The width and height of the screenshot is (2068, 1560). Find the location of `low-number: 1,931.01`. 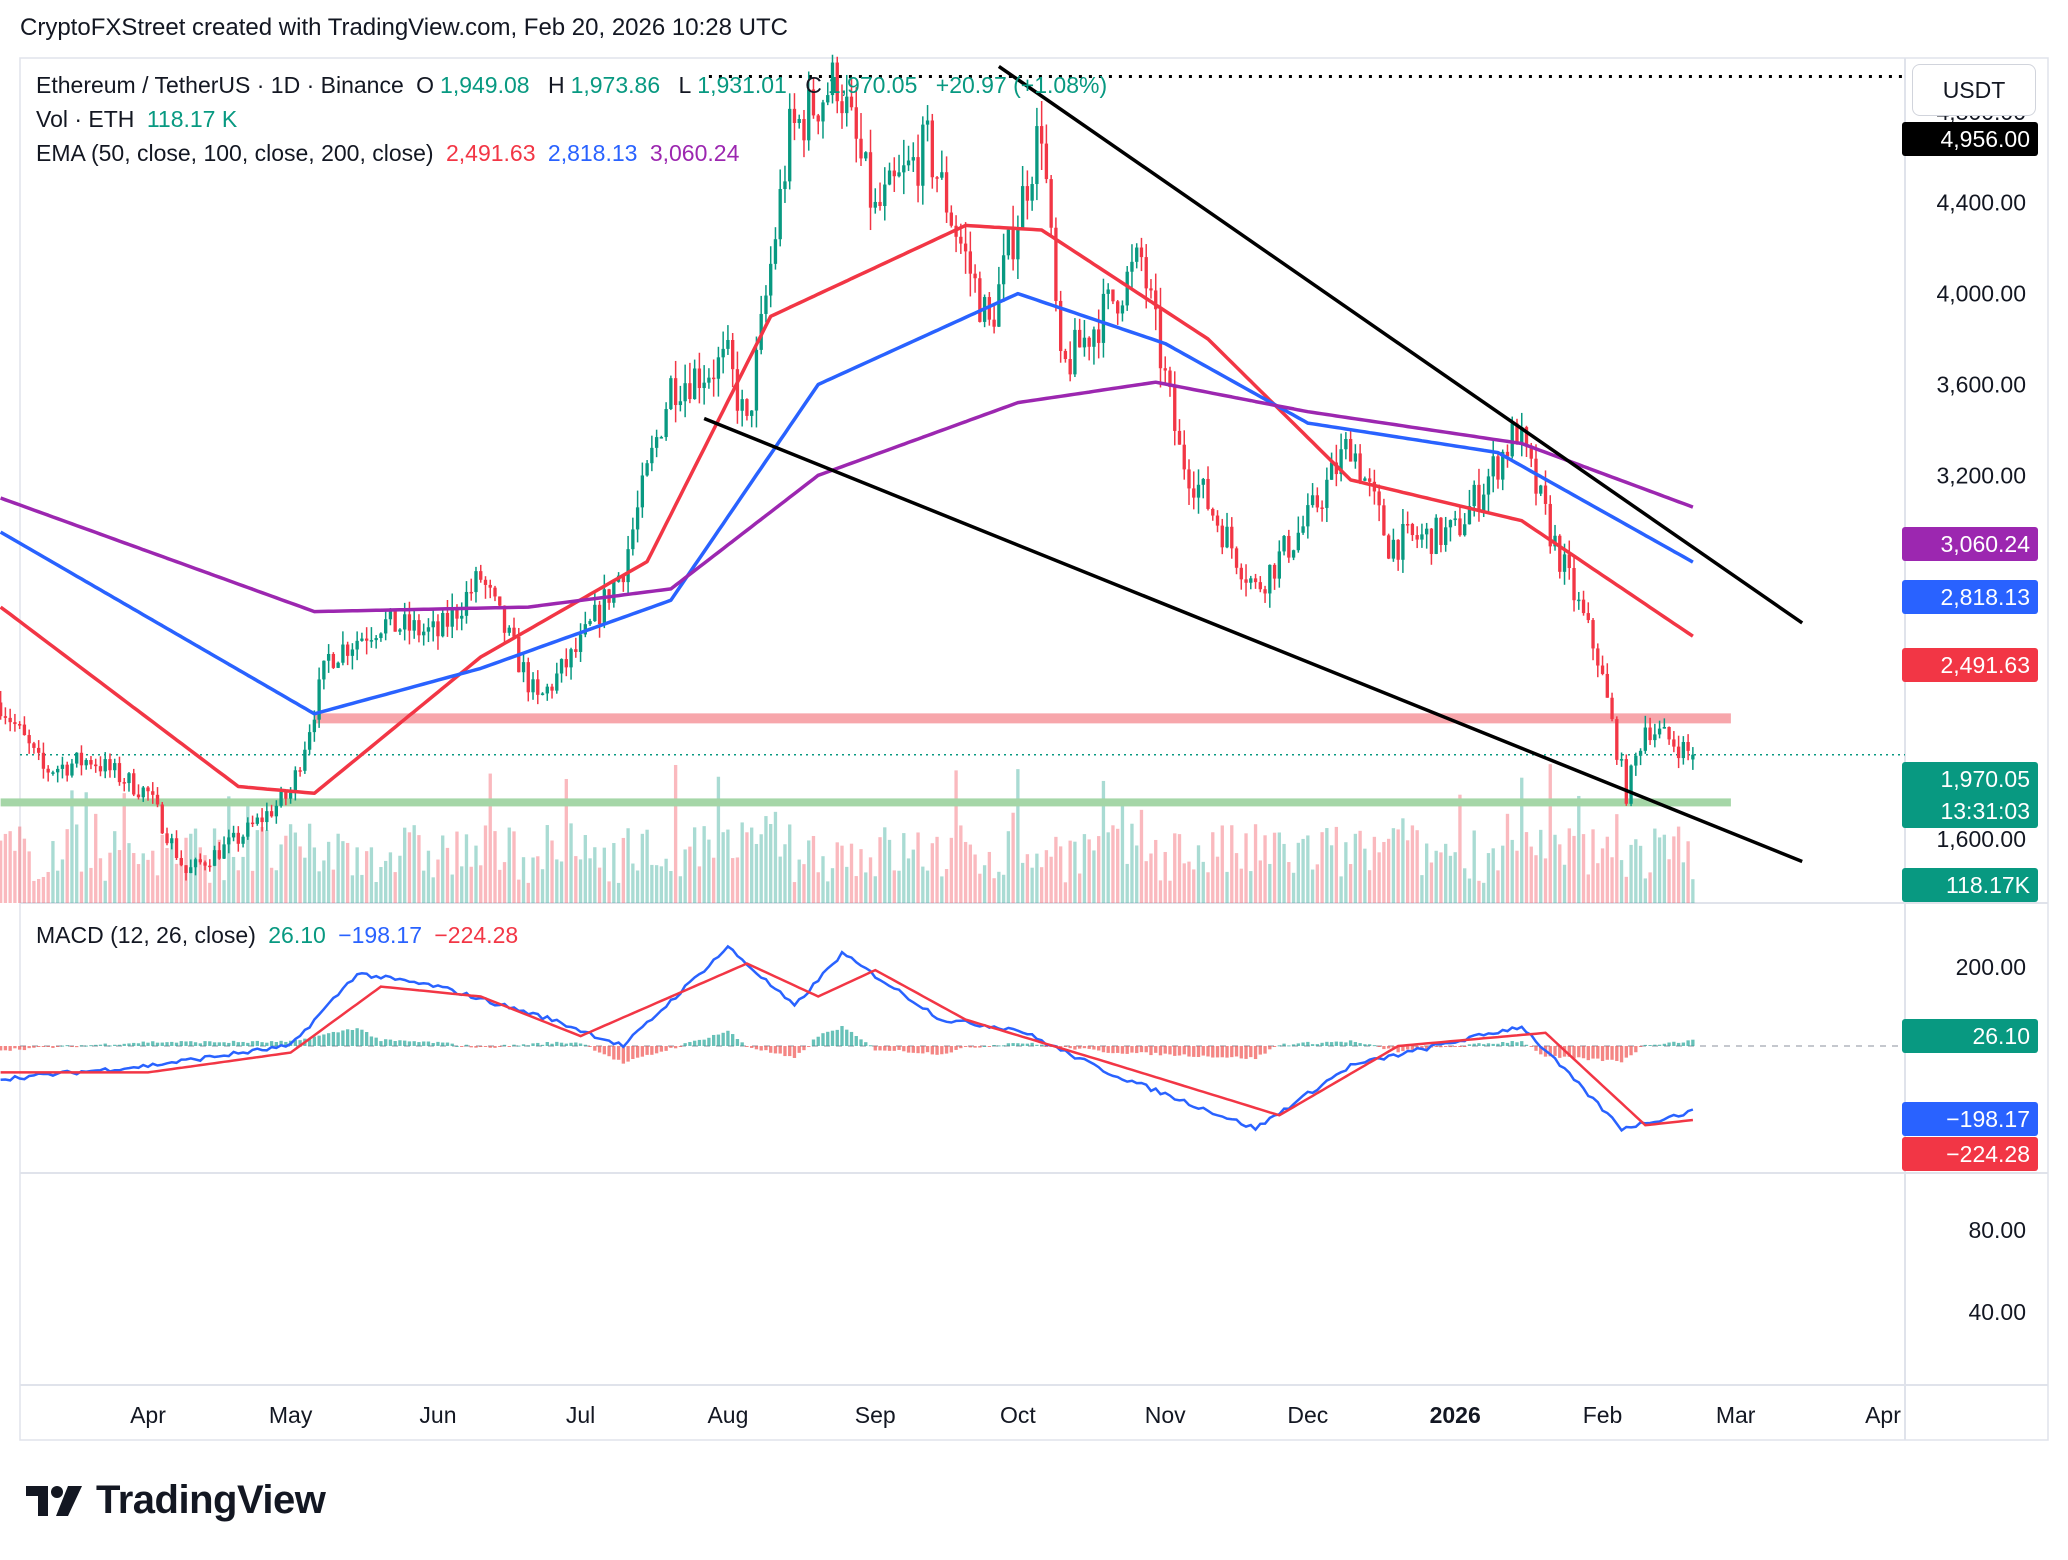

low-number: 1,931.01 is located at coordinates (742, 85).